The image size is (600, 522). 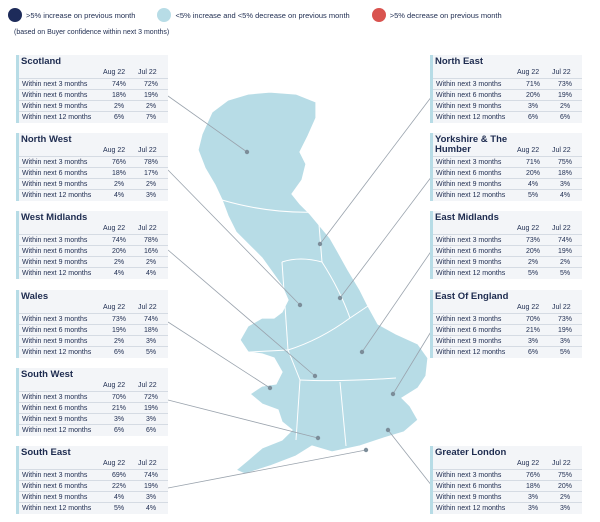 What do you see at coordinates (507, 475) in the screenshot?
I see `table-row: Within next 3 months 76% 75%` at bounding box center [507, 475].